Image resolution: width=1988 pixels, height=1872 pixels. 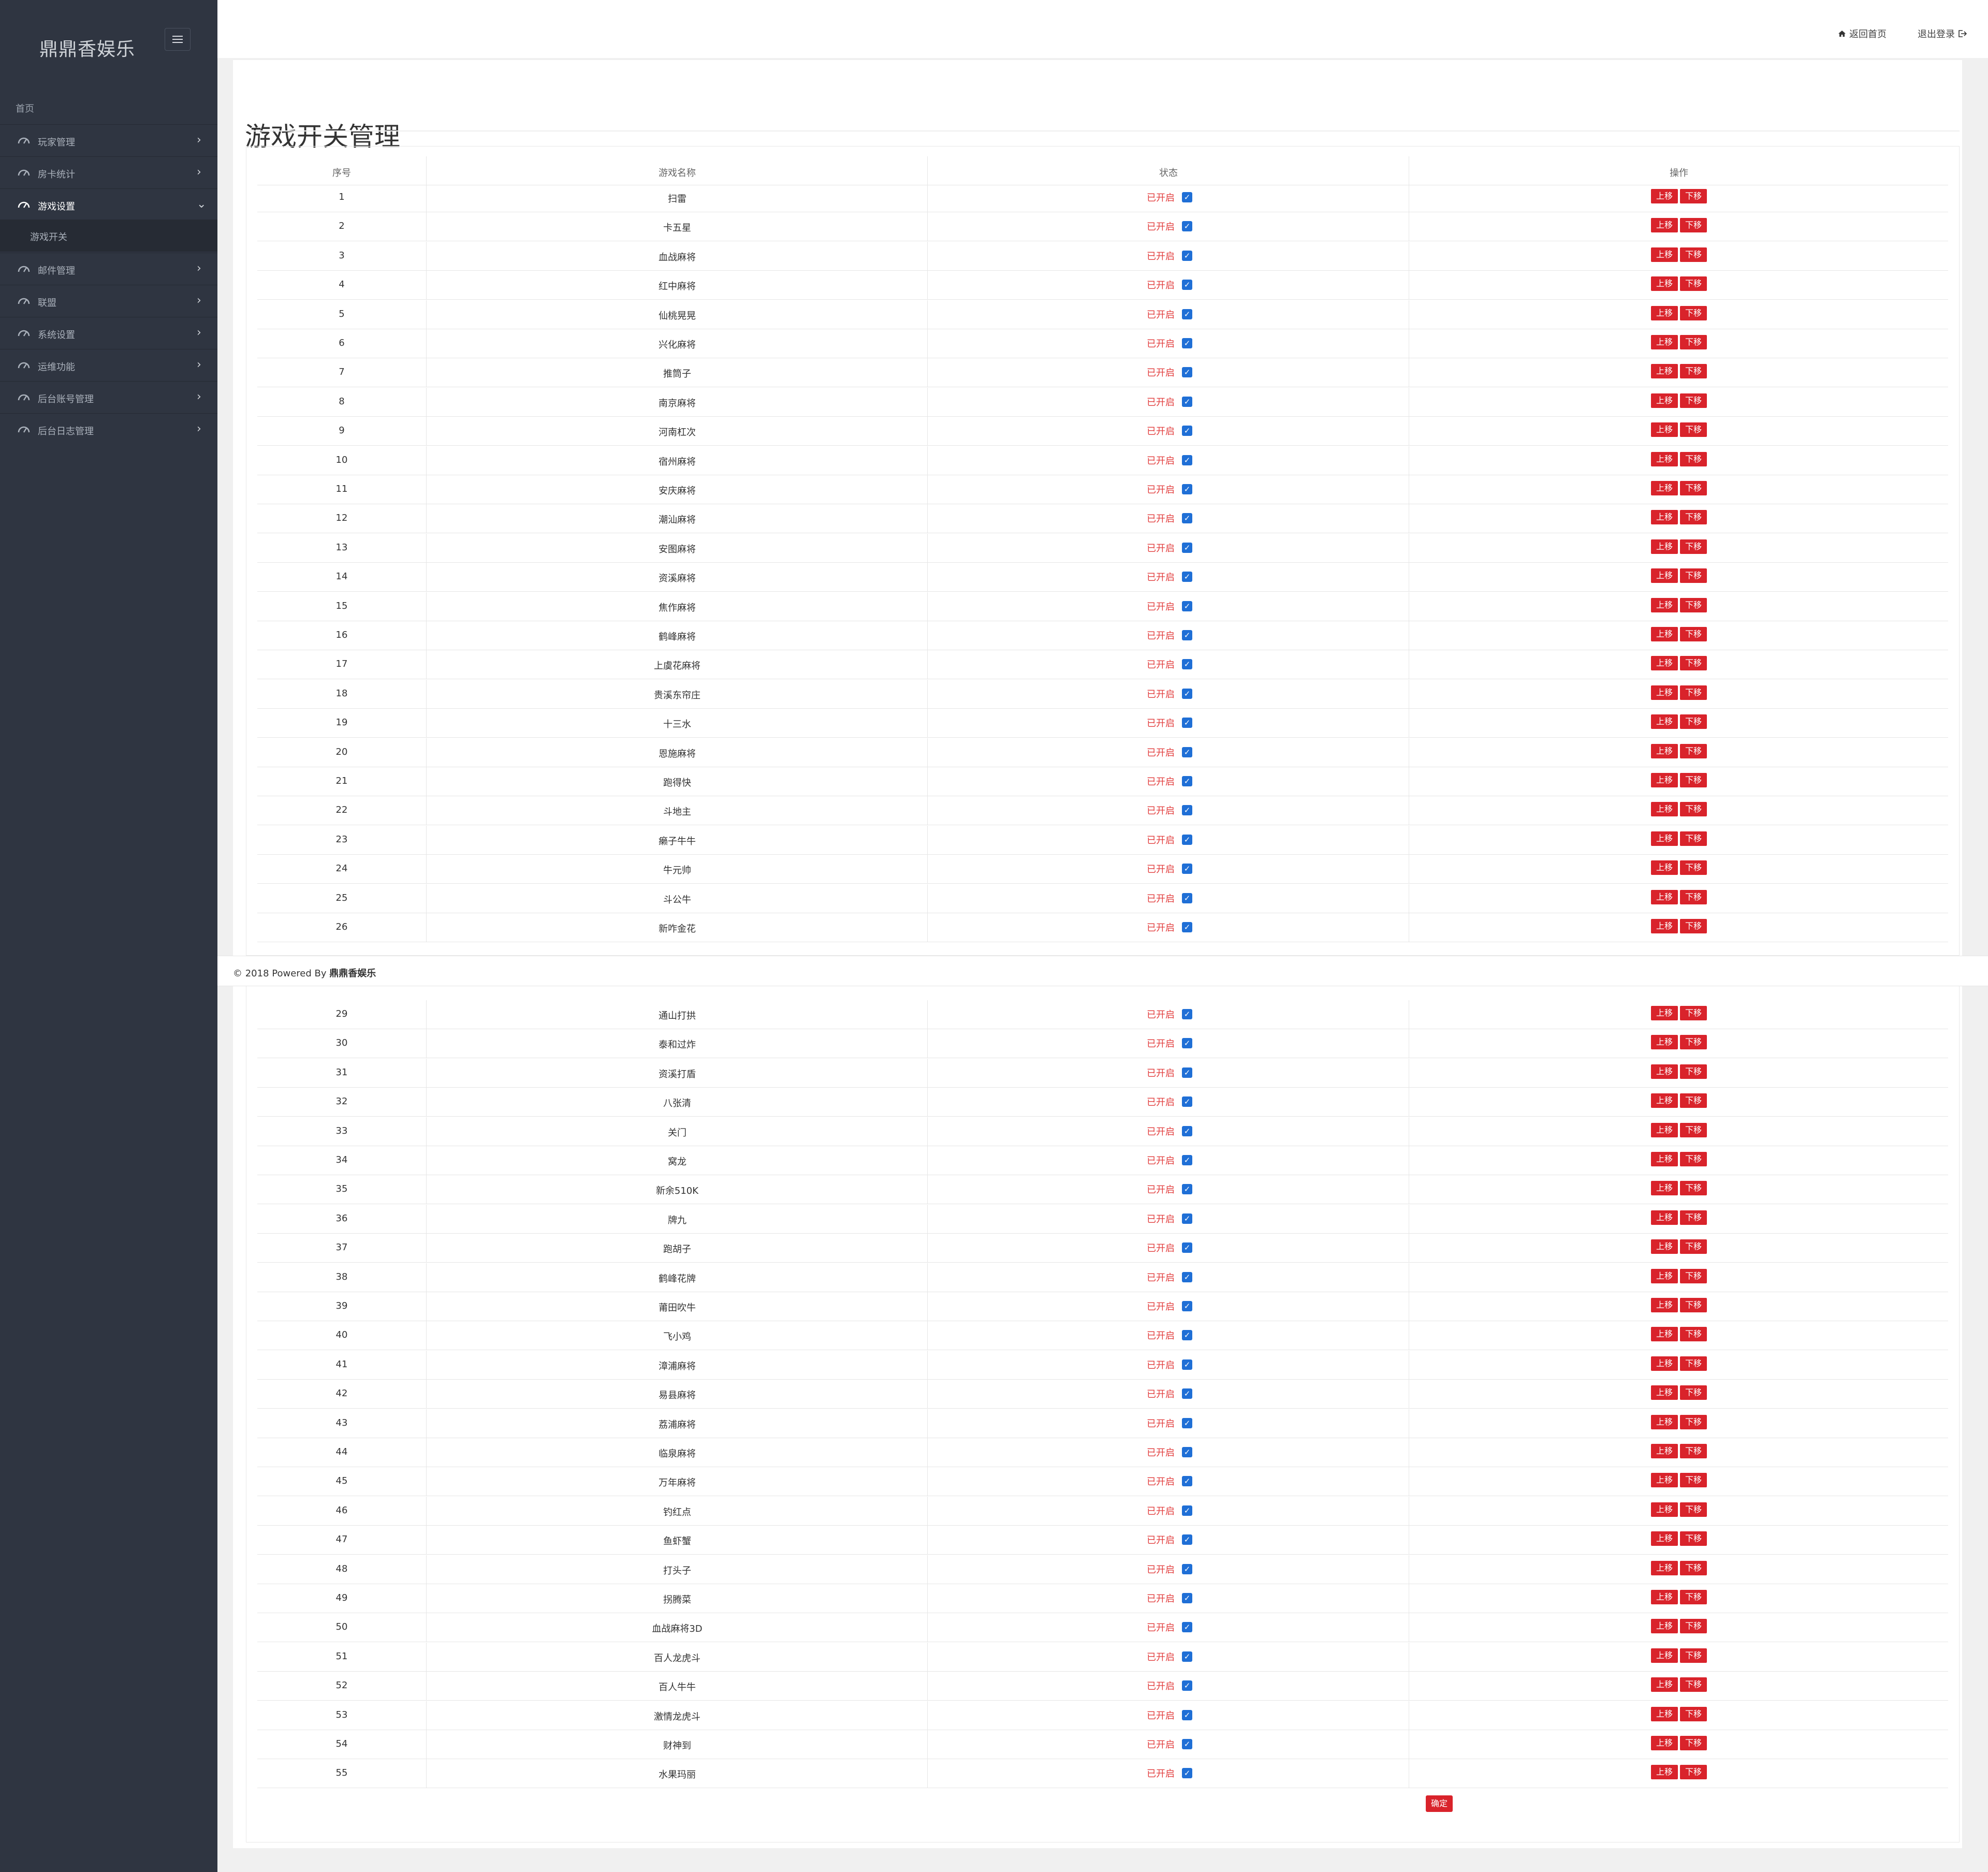 What do you see at coordinates (1862, 33) in the screenshot?
I see `home-link: 返回首页` at bounding box center [1862, 33].